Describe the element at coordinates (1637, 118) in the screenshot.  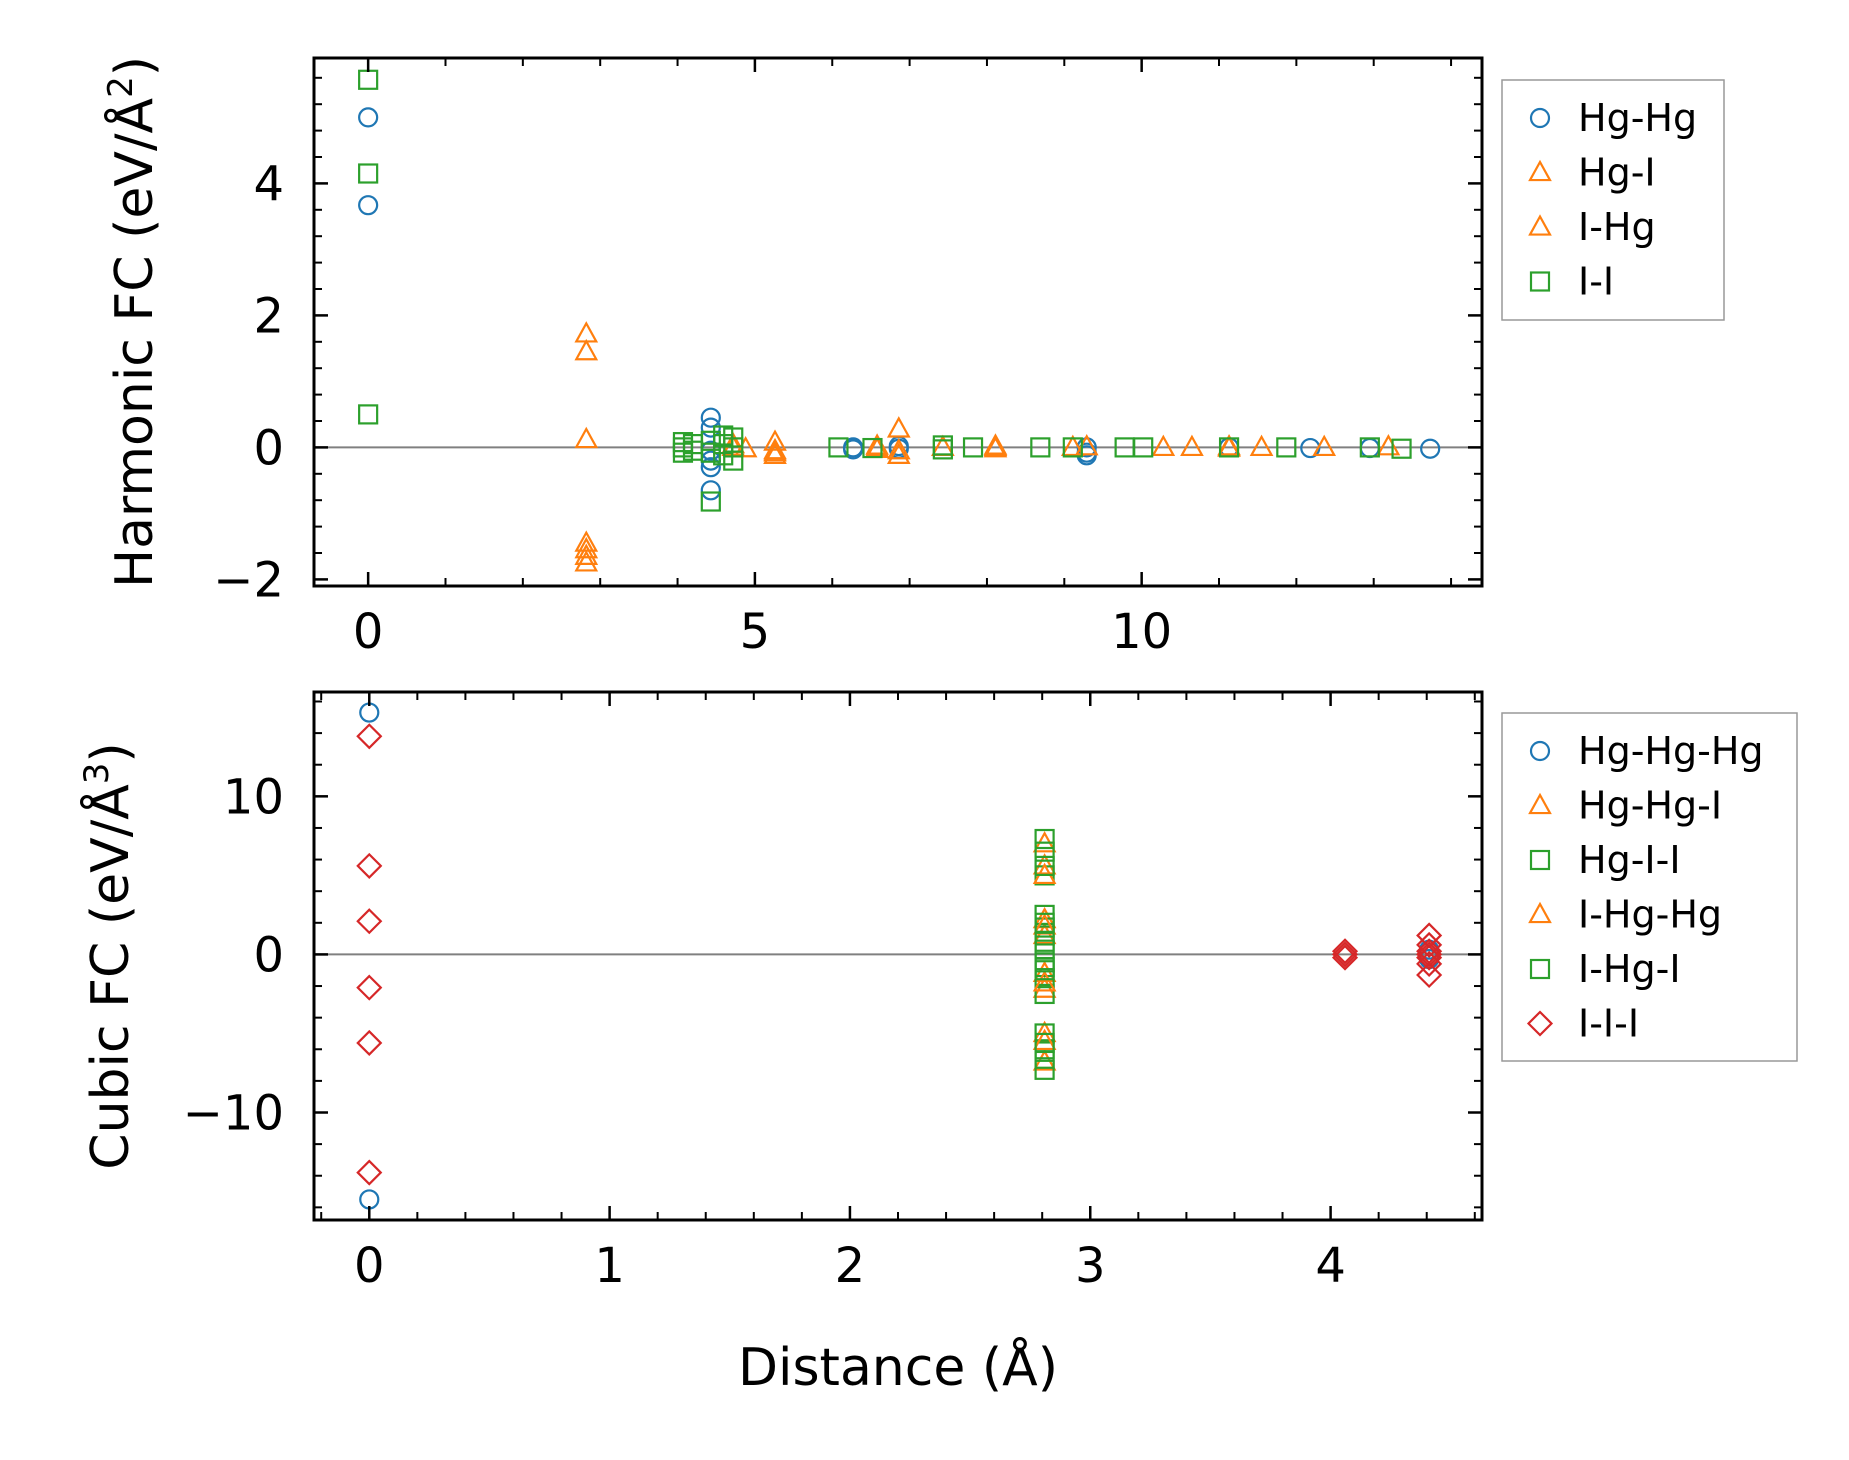
I see `legend-entry: Hg-Hg` at that location.